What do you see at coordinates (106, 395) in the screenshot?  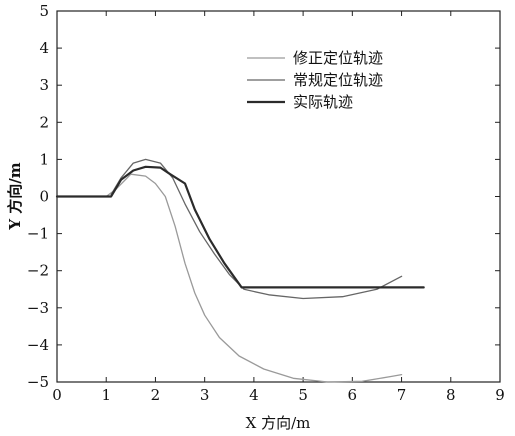 I see `x-tick-label: 1` at bounding box center [106, 395].